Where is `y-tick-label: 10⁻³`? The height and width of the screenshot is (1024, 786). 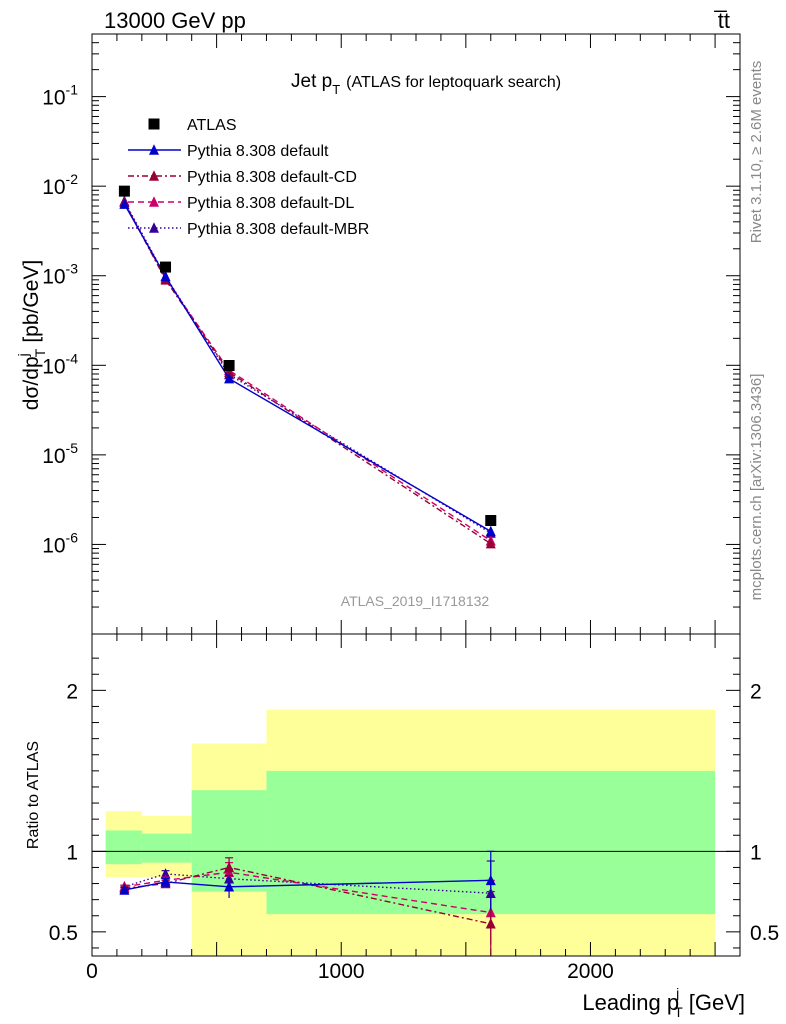 y-tick-label: 10⁻³ is located at coordinates (60, 275).